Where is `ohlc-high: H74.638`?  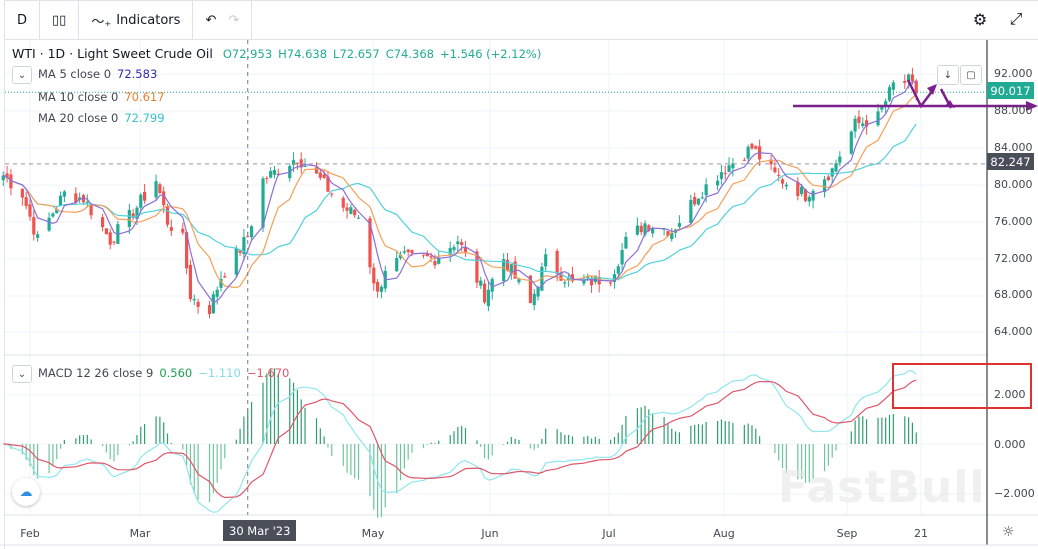 ohlc-high: H74.638 is located at coordinates (303, 54).